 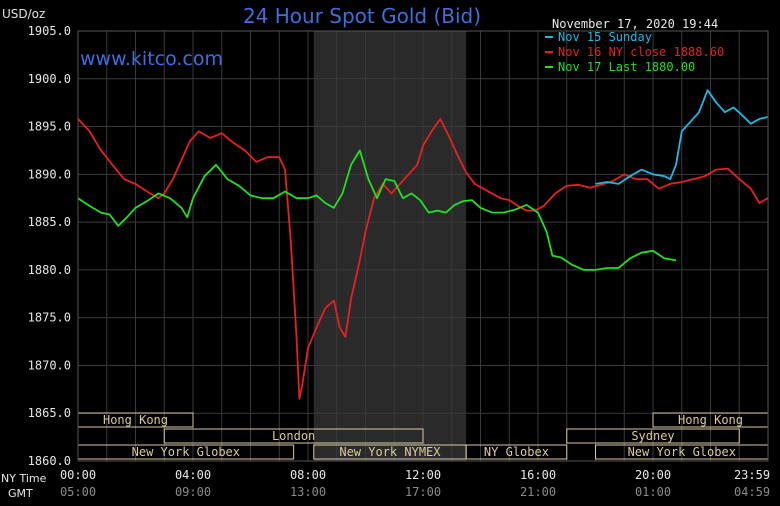 What do you see at coordinates (538, 475) in the screenshot?
I see `ny-time-tick: 16:00` at bounding box center [538, 475].